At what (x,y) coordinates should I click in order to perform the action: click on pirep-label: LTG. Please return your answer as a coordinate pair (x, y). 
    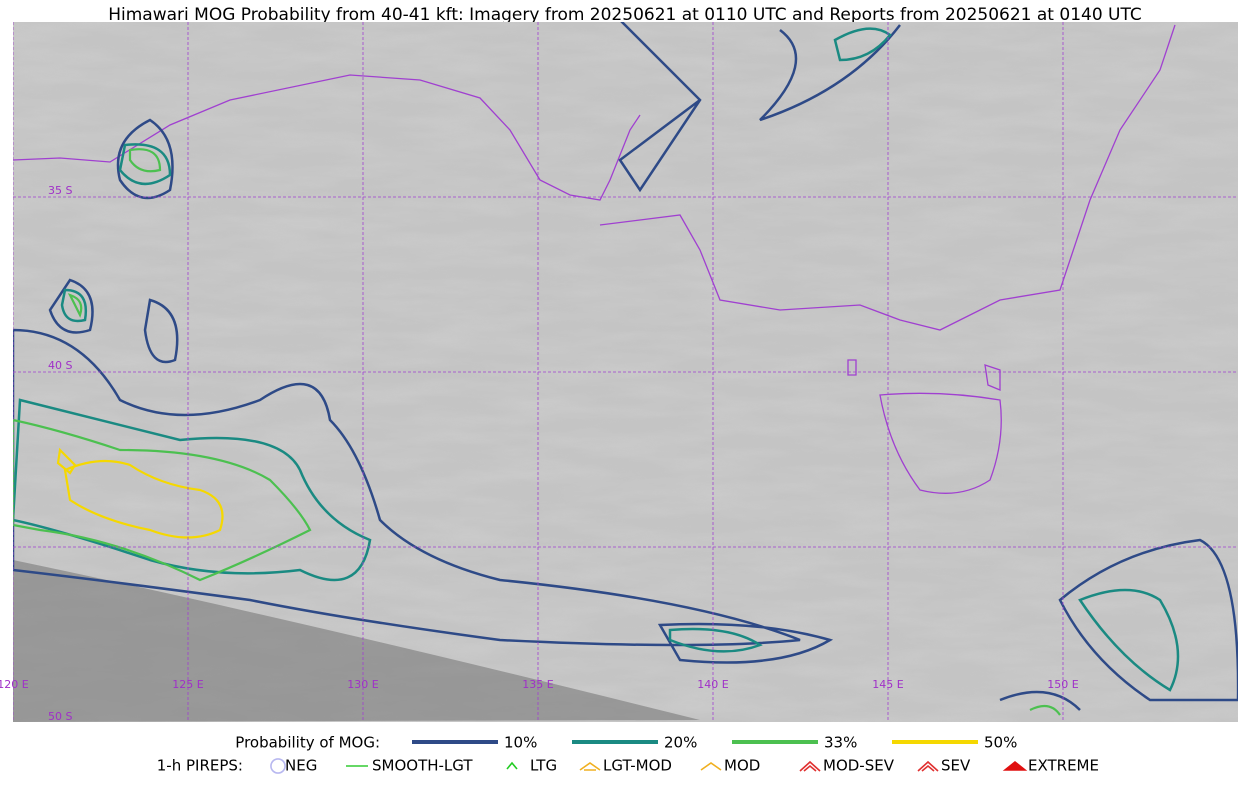
    Looking at the image, I should click on (543, 766).